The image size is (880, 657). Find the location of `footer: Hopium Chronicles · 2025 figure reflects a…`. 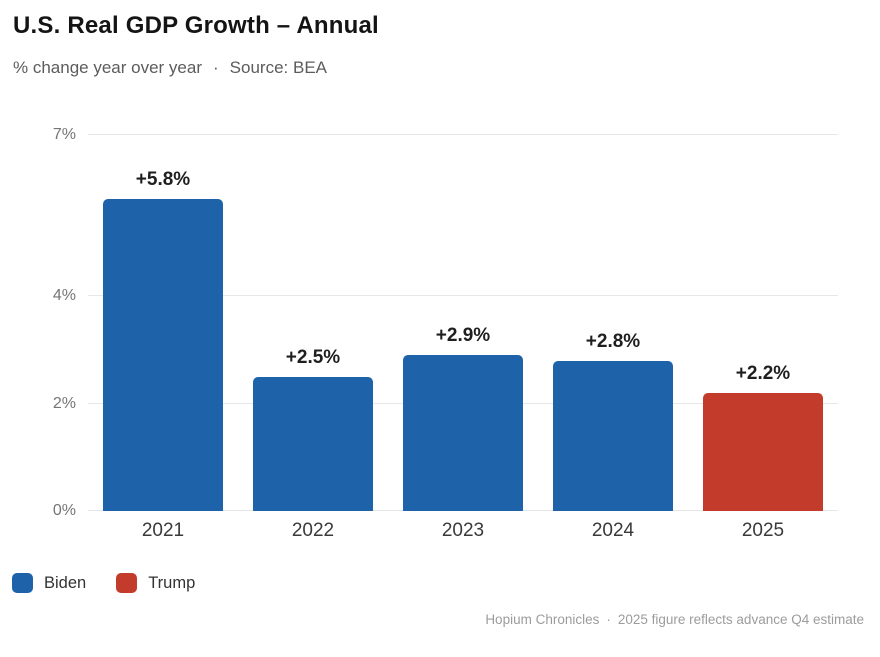

footer: Hopium Chronicles · 2025 figure reflects a… is located at coordinates (674, 619).